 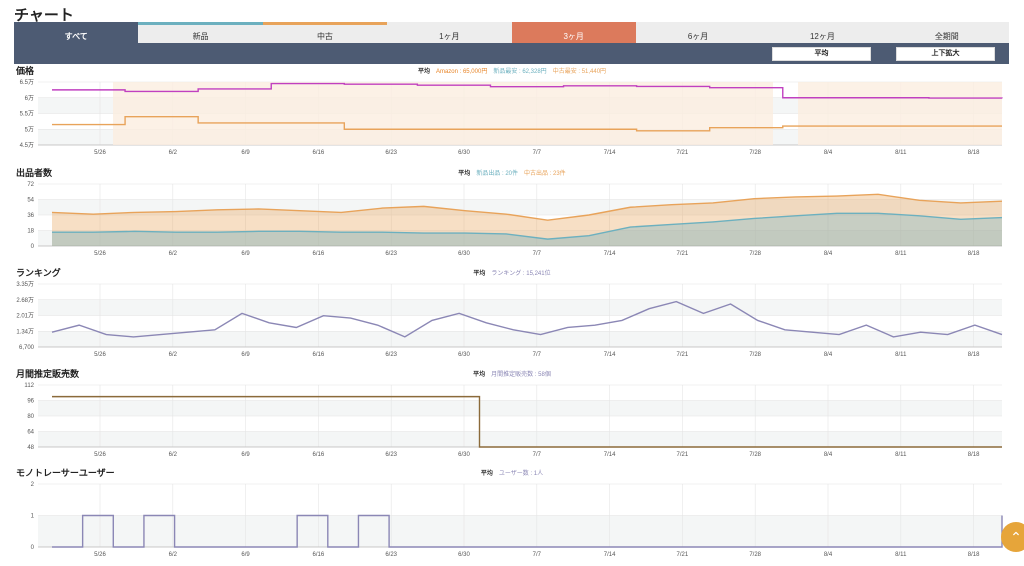 What do you see at coordinates (521, 474) in the screenshot?
I see `legend-item: ユーザー数 : 1人` at bounding box center [521, 474].